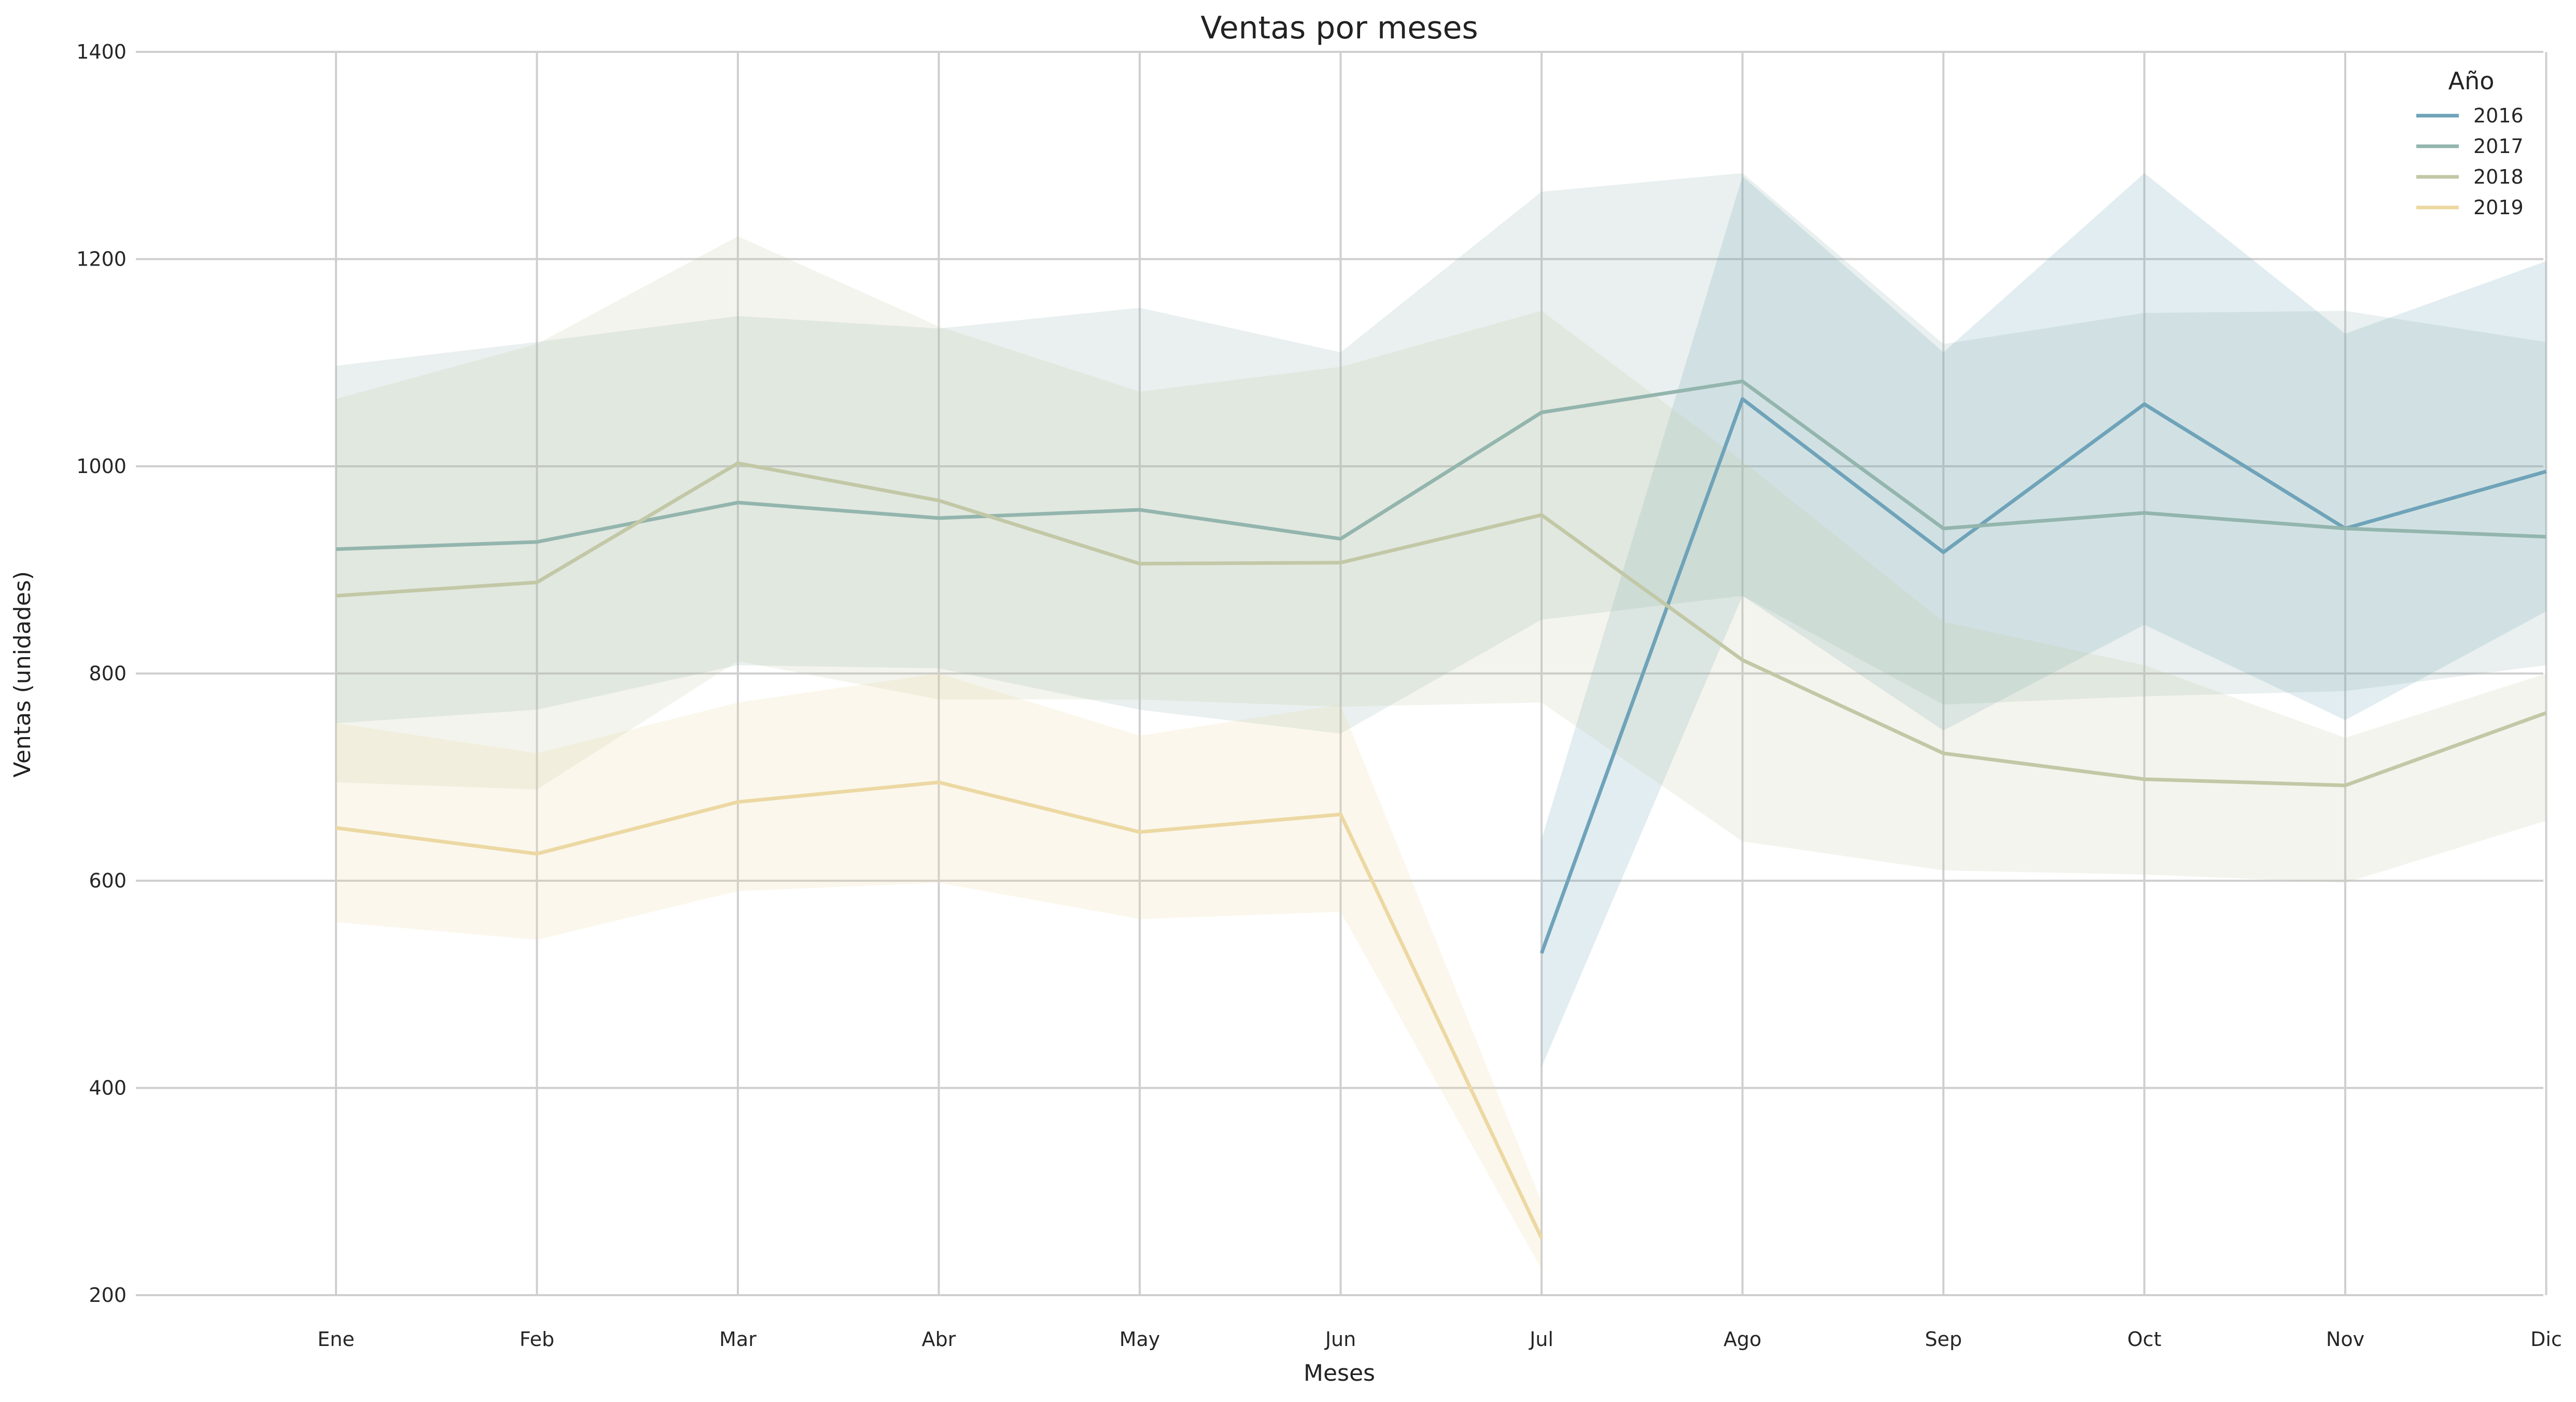 The image size is (2576, 1402). What do you see at coordinates (101, 259) in the screenshot?
I see `y-tick-label: 1200` at bounding box center [101, 259].